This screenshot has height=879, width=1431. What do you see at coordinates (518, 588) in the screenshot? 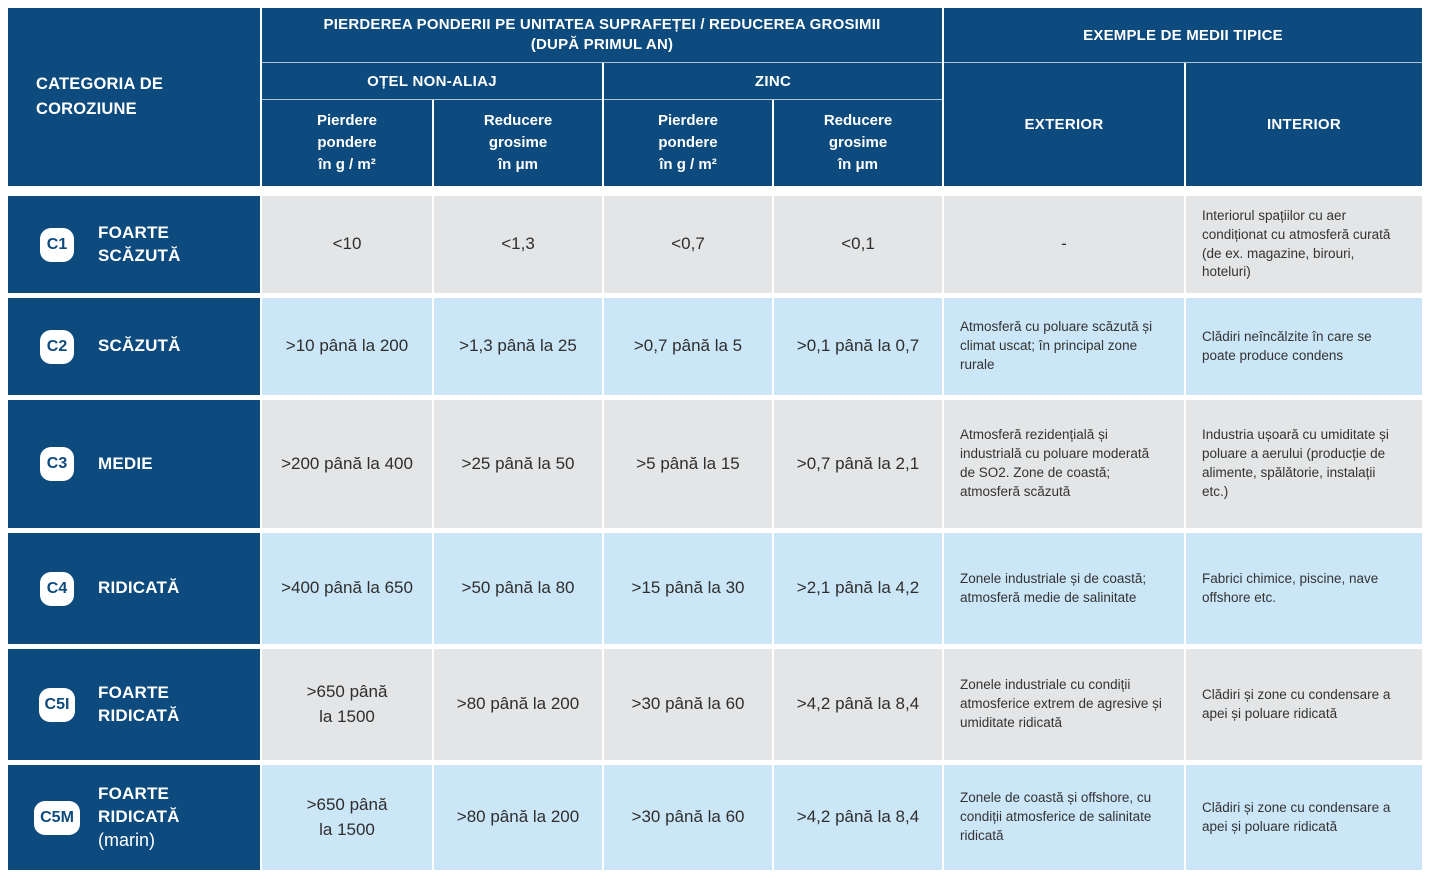
I see `row-c4-steel-thickness-reduction: >50 până la 80` at bounding box center [518, 588].